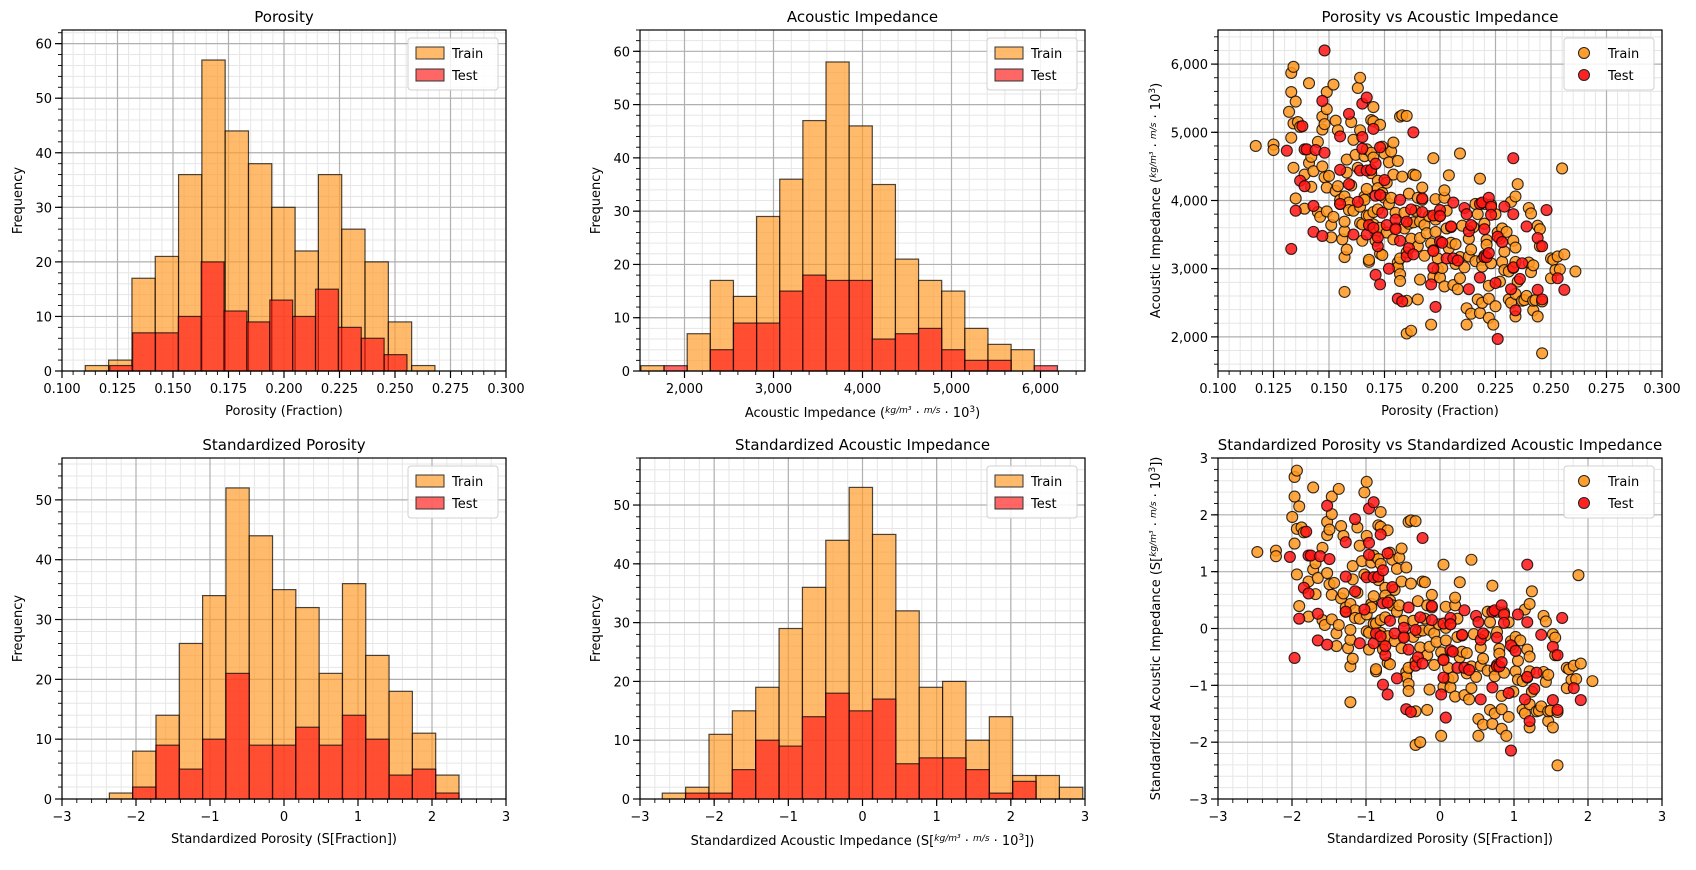 The width and height of the screenshot is (1696, 870). I want to click on x-axis-label: Standardized Porosity (S[Fraction]), so click(1440, 839).